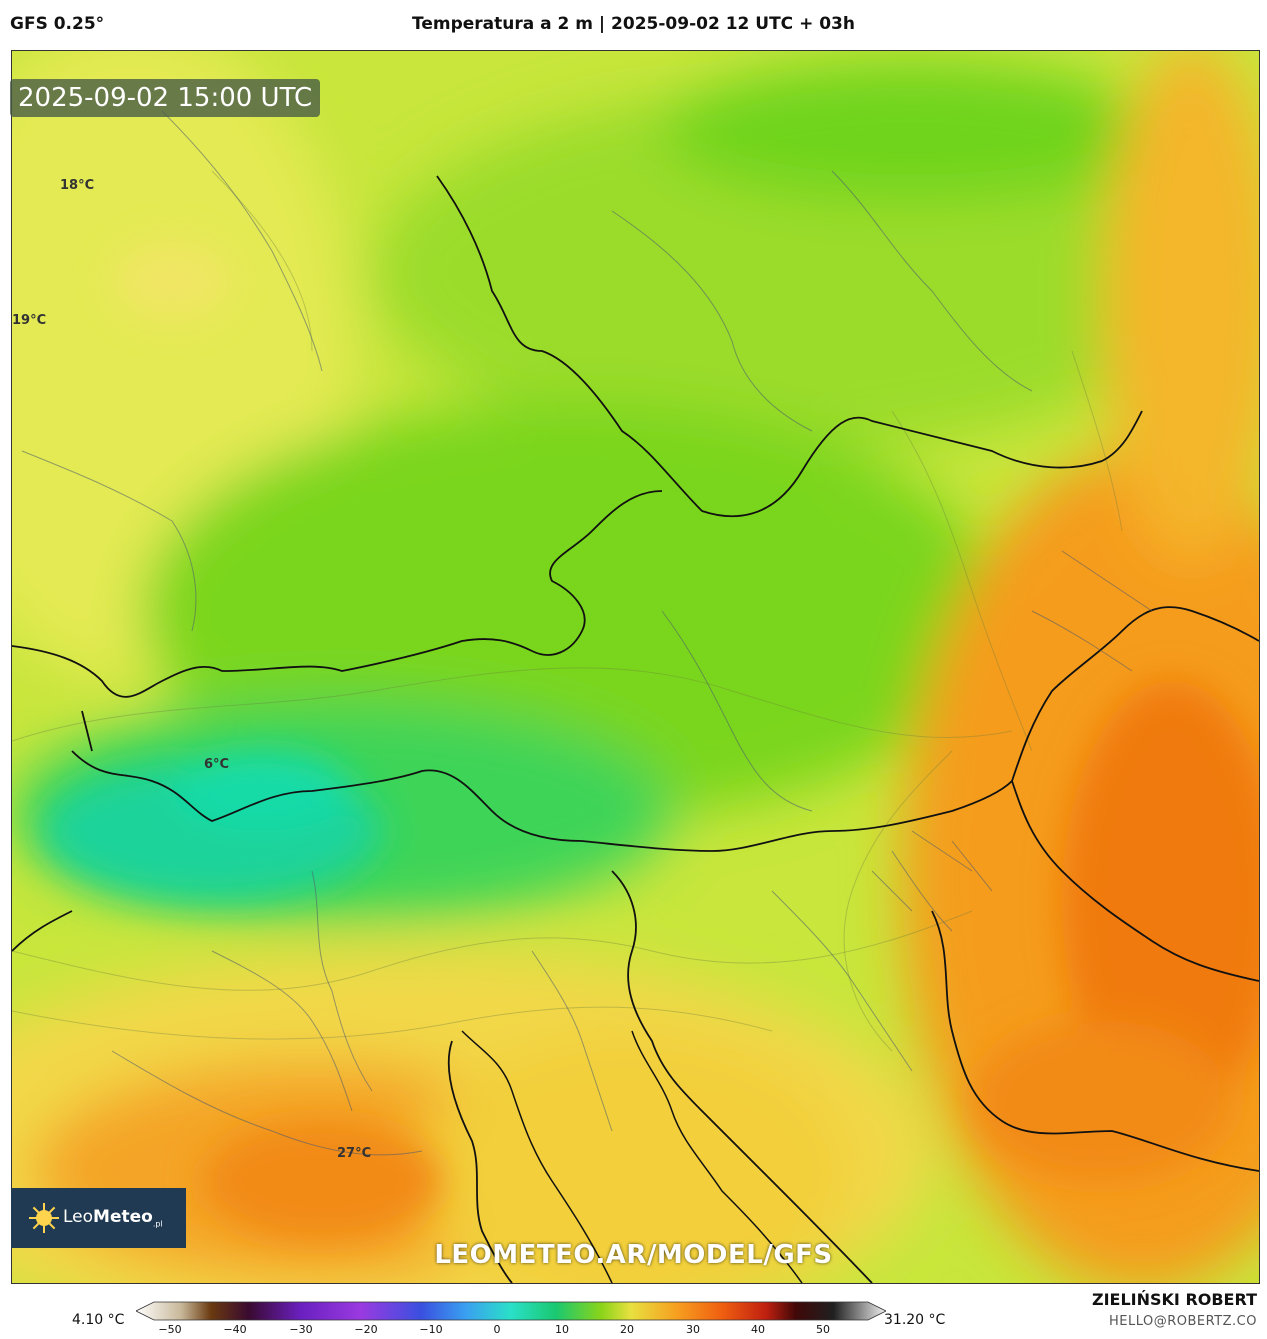 Image resolution: width=1267 pixels, height=1339 pixels. Describe the element at coordinates (366, 1329) in the screenshot. I see `colorbar-tick: −20` at that location.